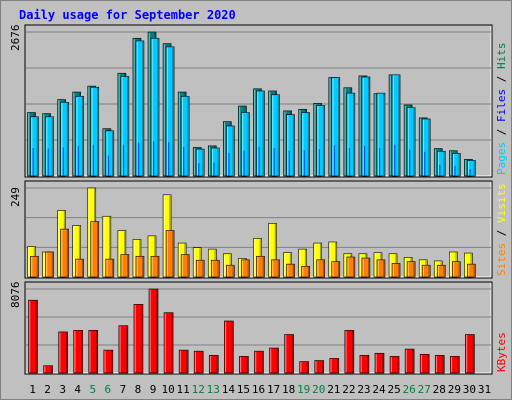 The height and width of the screenshot is (400, 512). What do you see at coordinates (501, 105) in the screenshot?
I see `legend-entry: Files` at bounding box center [501, 105].